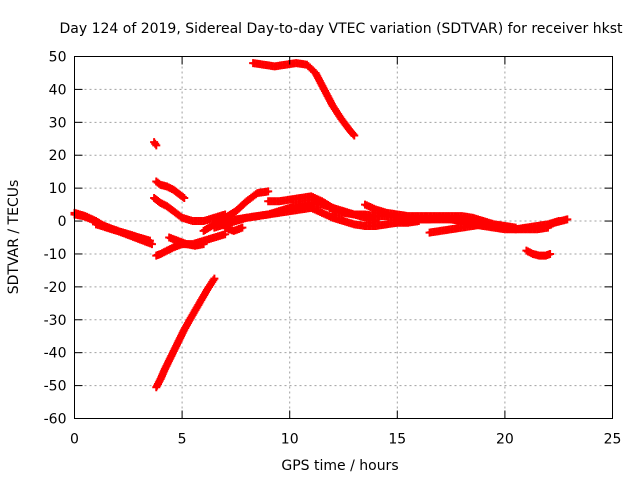 The height and width of the screenshot is (480, 640). Describe the element at coordinates (55, 420) in the screenshot. I see `y-tick-label: -60` at that location.